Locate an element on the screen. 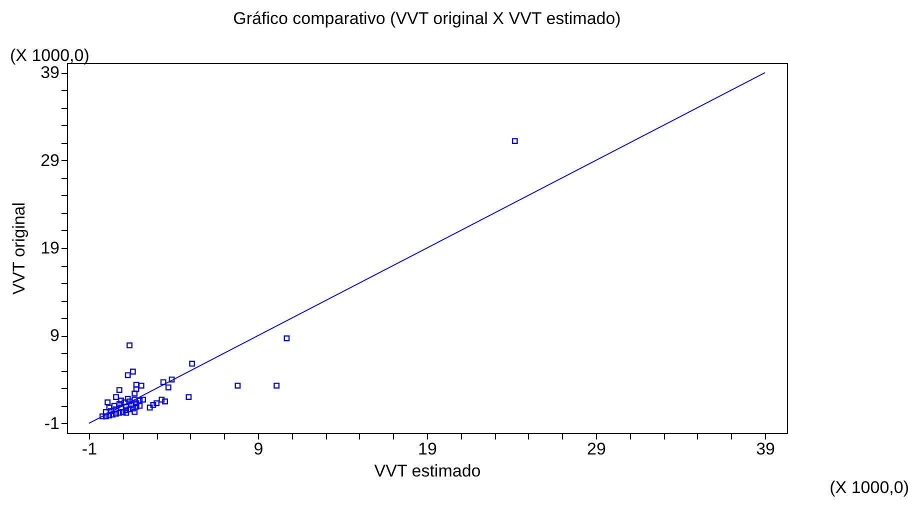  y-tick-label: -1 is located at coordinates (52, 423).